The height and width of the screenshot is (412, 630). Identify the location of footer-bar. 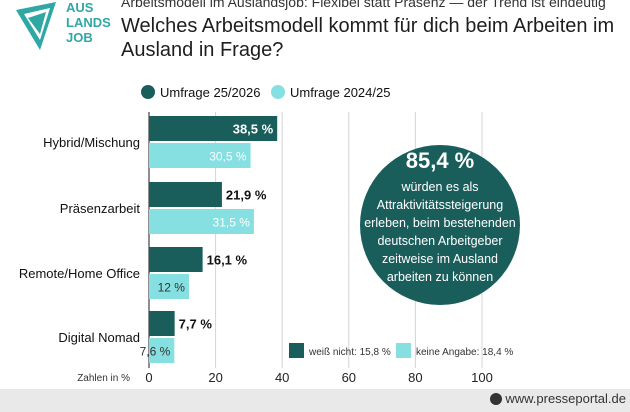
(315, 400).